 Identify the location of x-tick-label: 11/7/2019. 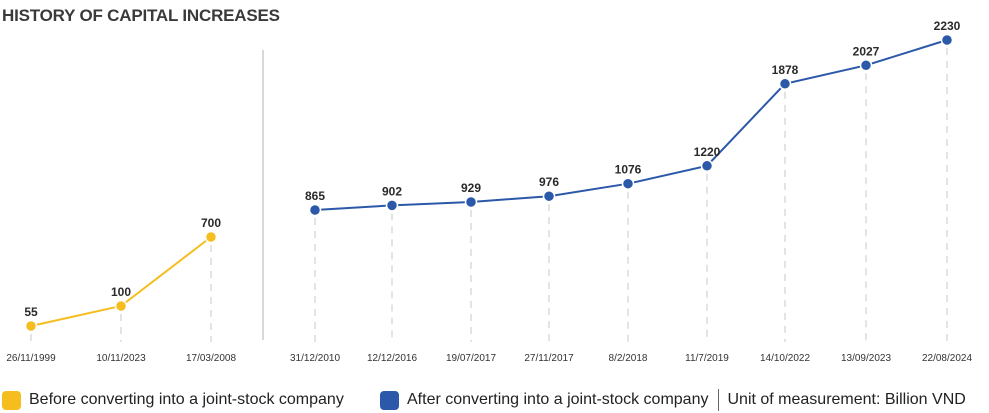
(707, 358).